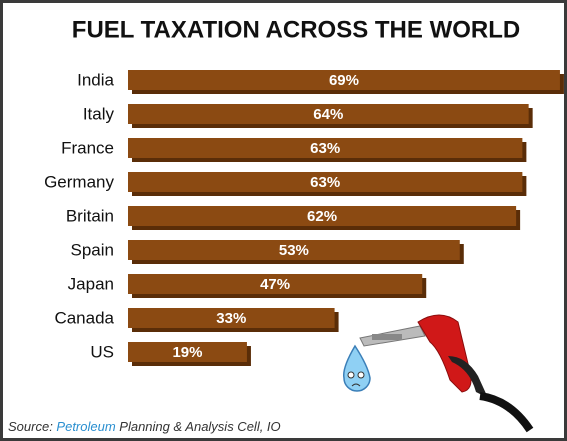  I want to click on value-label: 47%, so click(275, 284).